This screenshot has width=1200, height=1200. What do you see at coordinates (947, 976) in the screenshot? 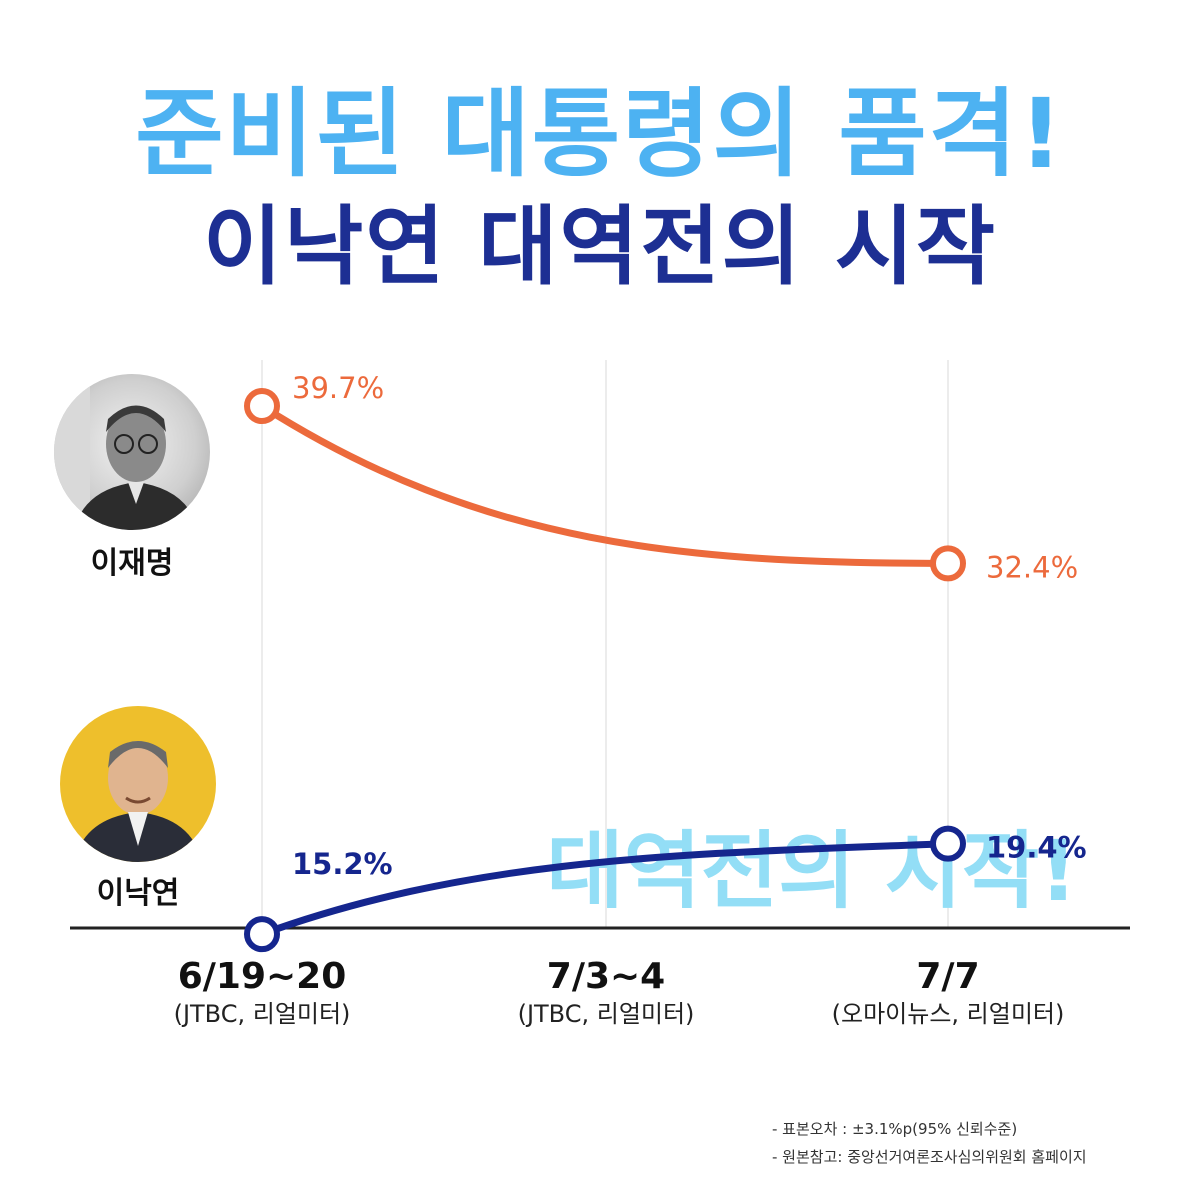
I see `x-tick-label-2: 7/7` at bounding box center [947, 976].